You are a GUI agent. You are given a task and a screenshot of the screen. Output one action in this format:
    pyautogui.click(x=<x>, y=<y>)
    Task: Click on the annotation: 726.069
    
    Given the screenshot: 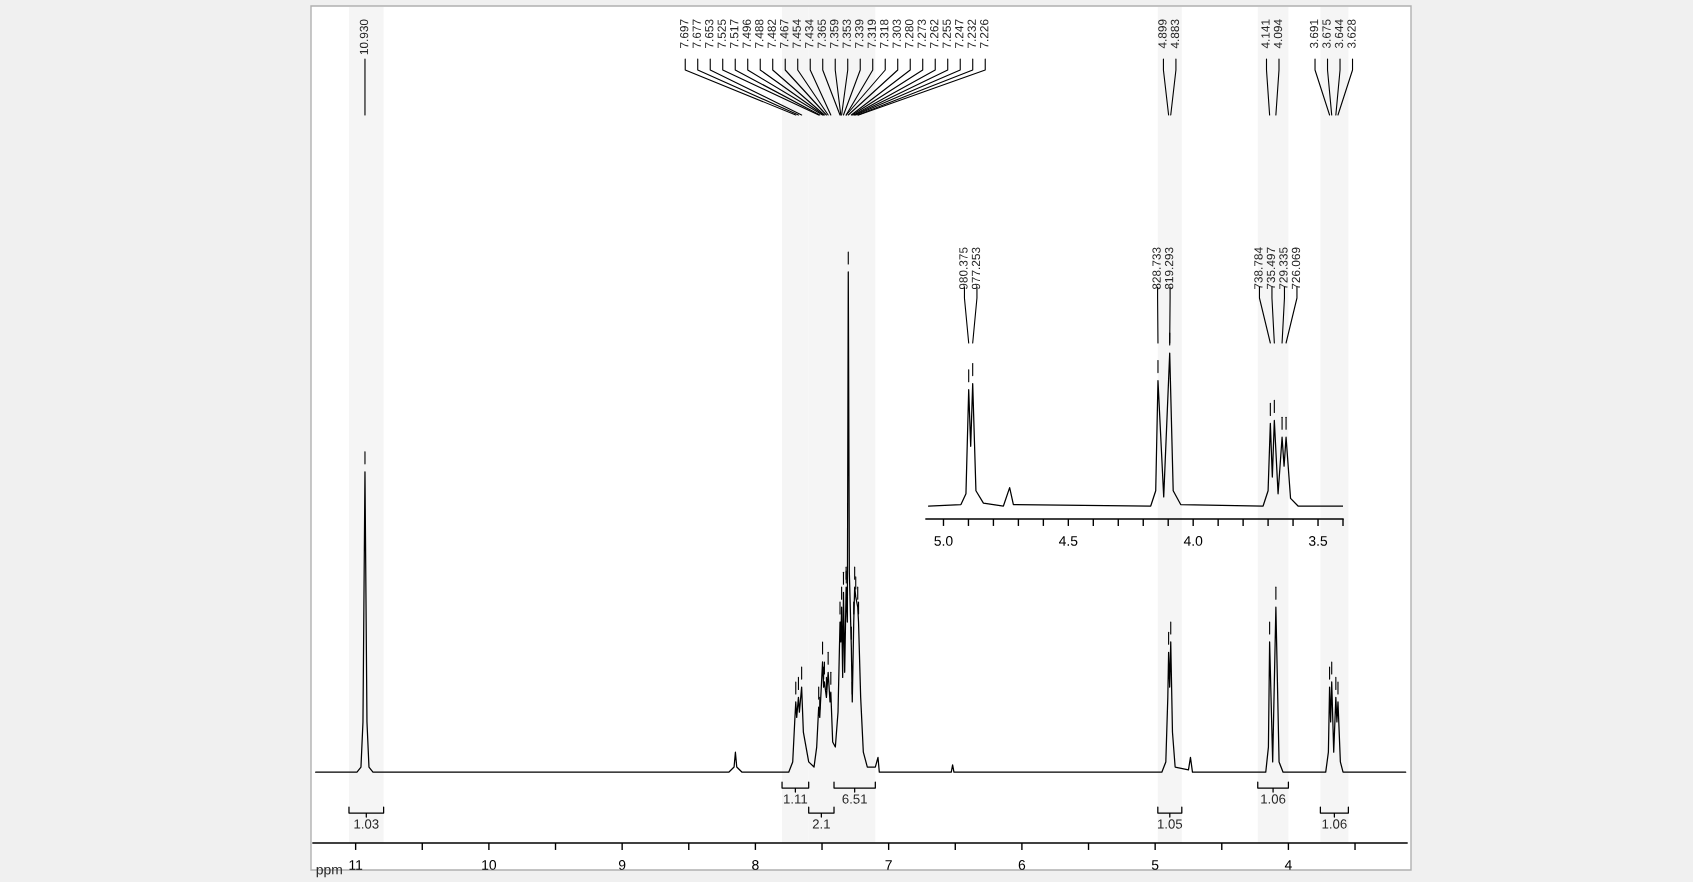 What is the action you would take?
    pyautogui.click(x=1296, y=268)
    